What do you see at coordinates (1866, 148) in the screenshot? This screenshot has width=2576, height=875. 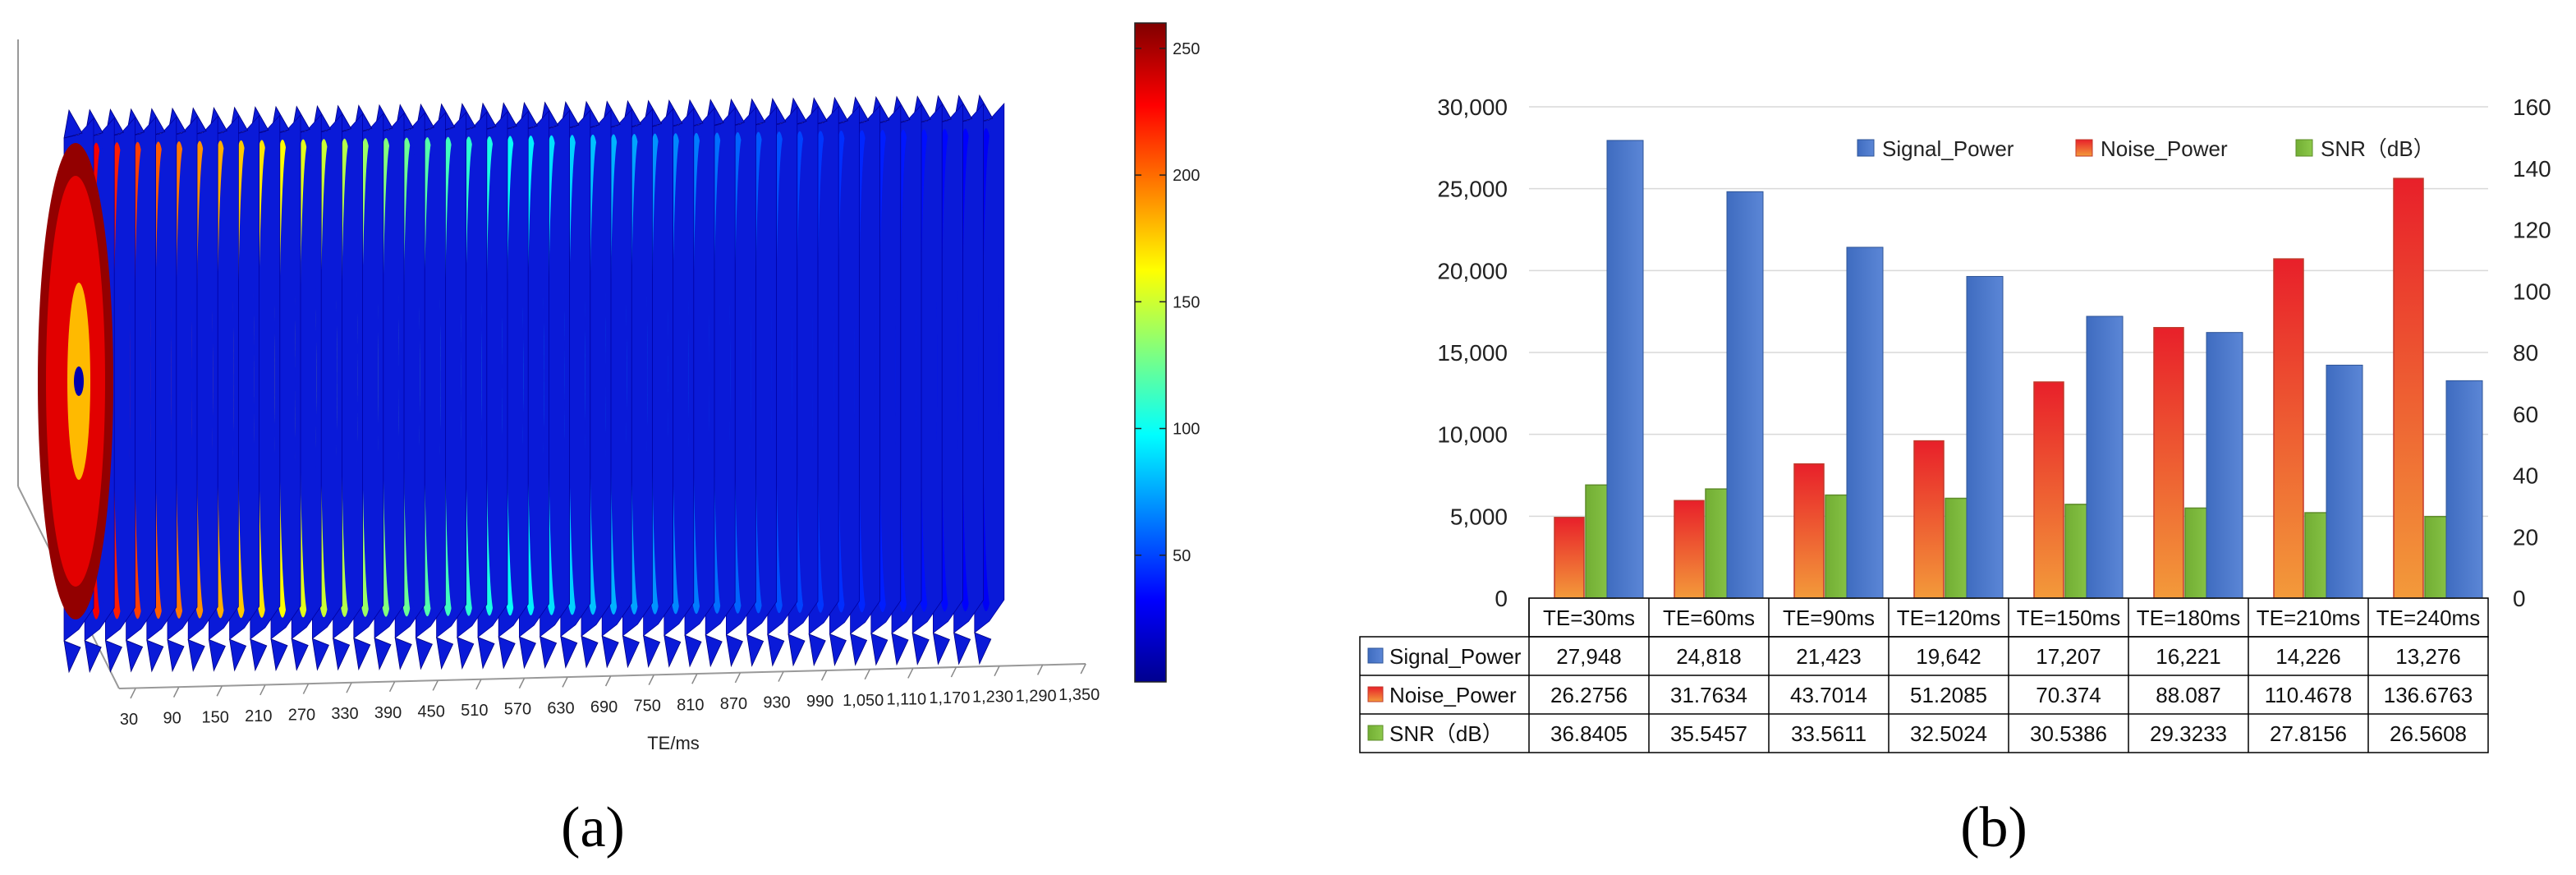 I see `legend-swatch` at bounding box center [1866, 148].